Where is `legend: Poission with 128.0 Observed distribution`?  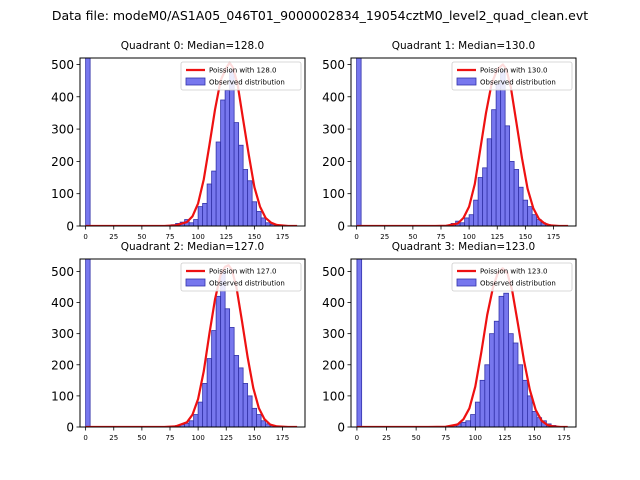
legend: Poission with 128.0 Observed distribution is located at coordinates (241, 76).